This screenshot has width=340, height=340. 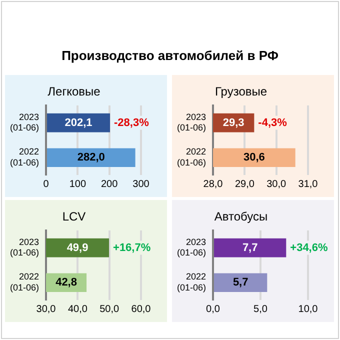 What do you see at coordinates (308, 184) in the screenshot?
I see `x-tick-label: 31,0` at bounding box center [308, 184].